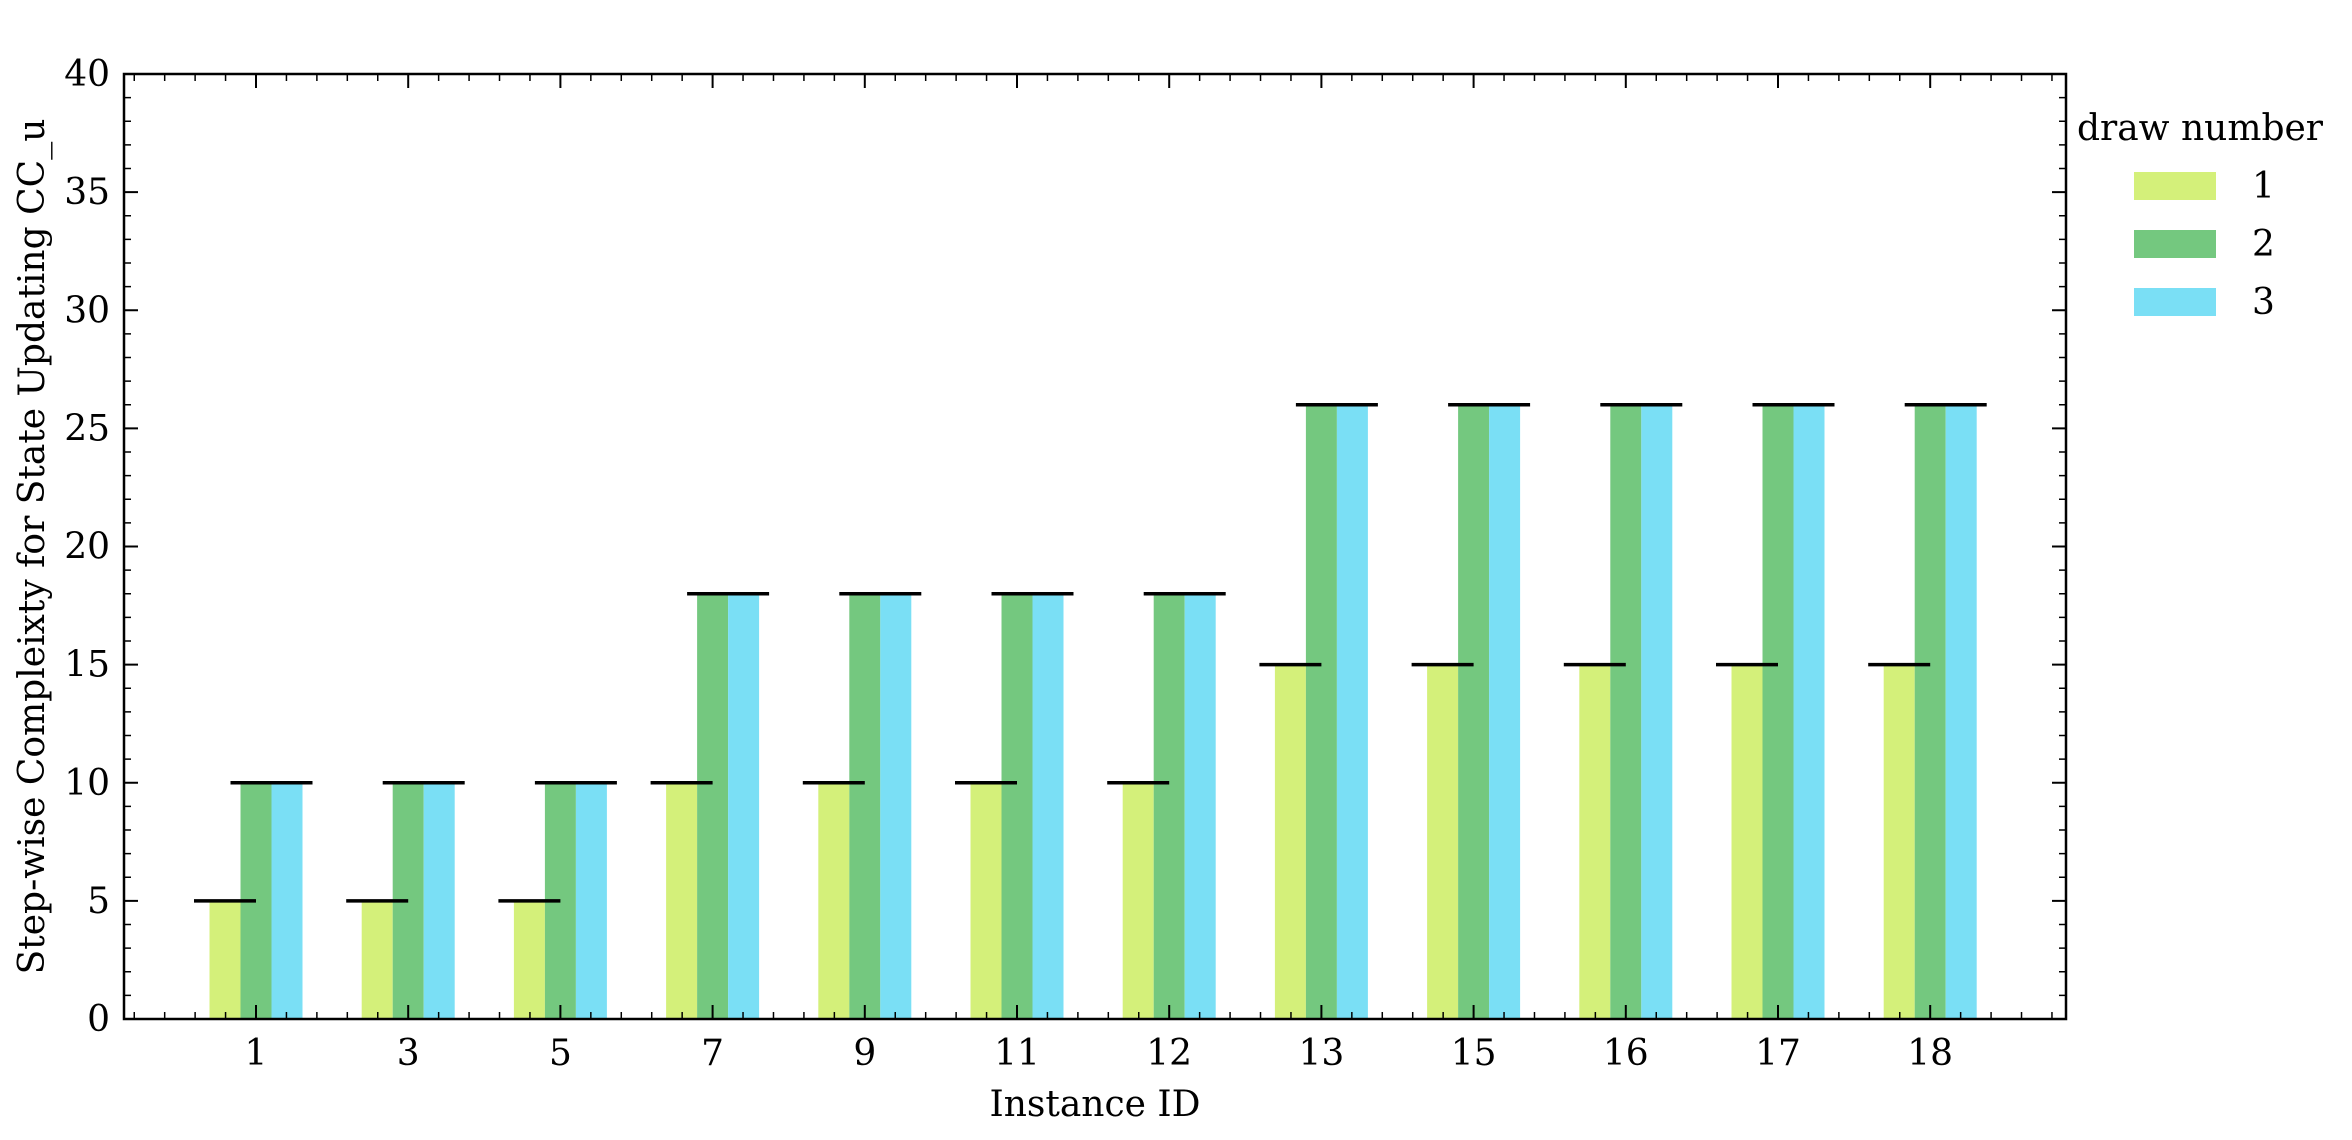  What do you see at coordinates (560, 1053) in the screenshot?
I see `x-tick-label: 5` at bounding box center [560, 1053].